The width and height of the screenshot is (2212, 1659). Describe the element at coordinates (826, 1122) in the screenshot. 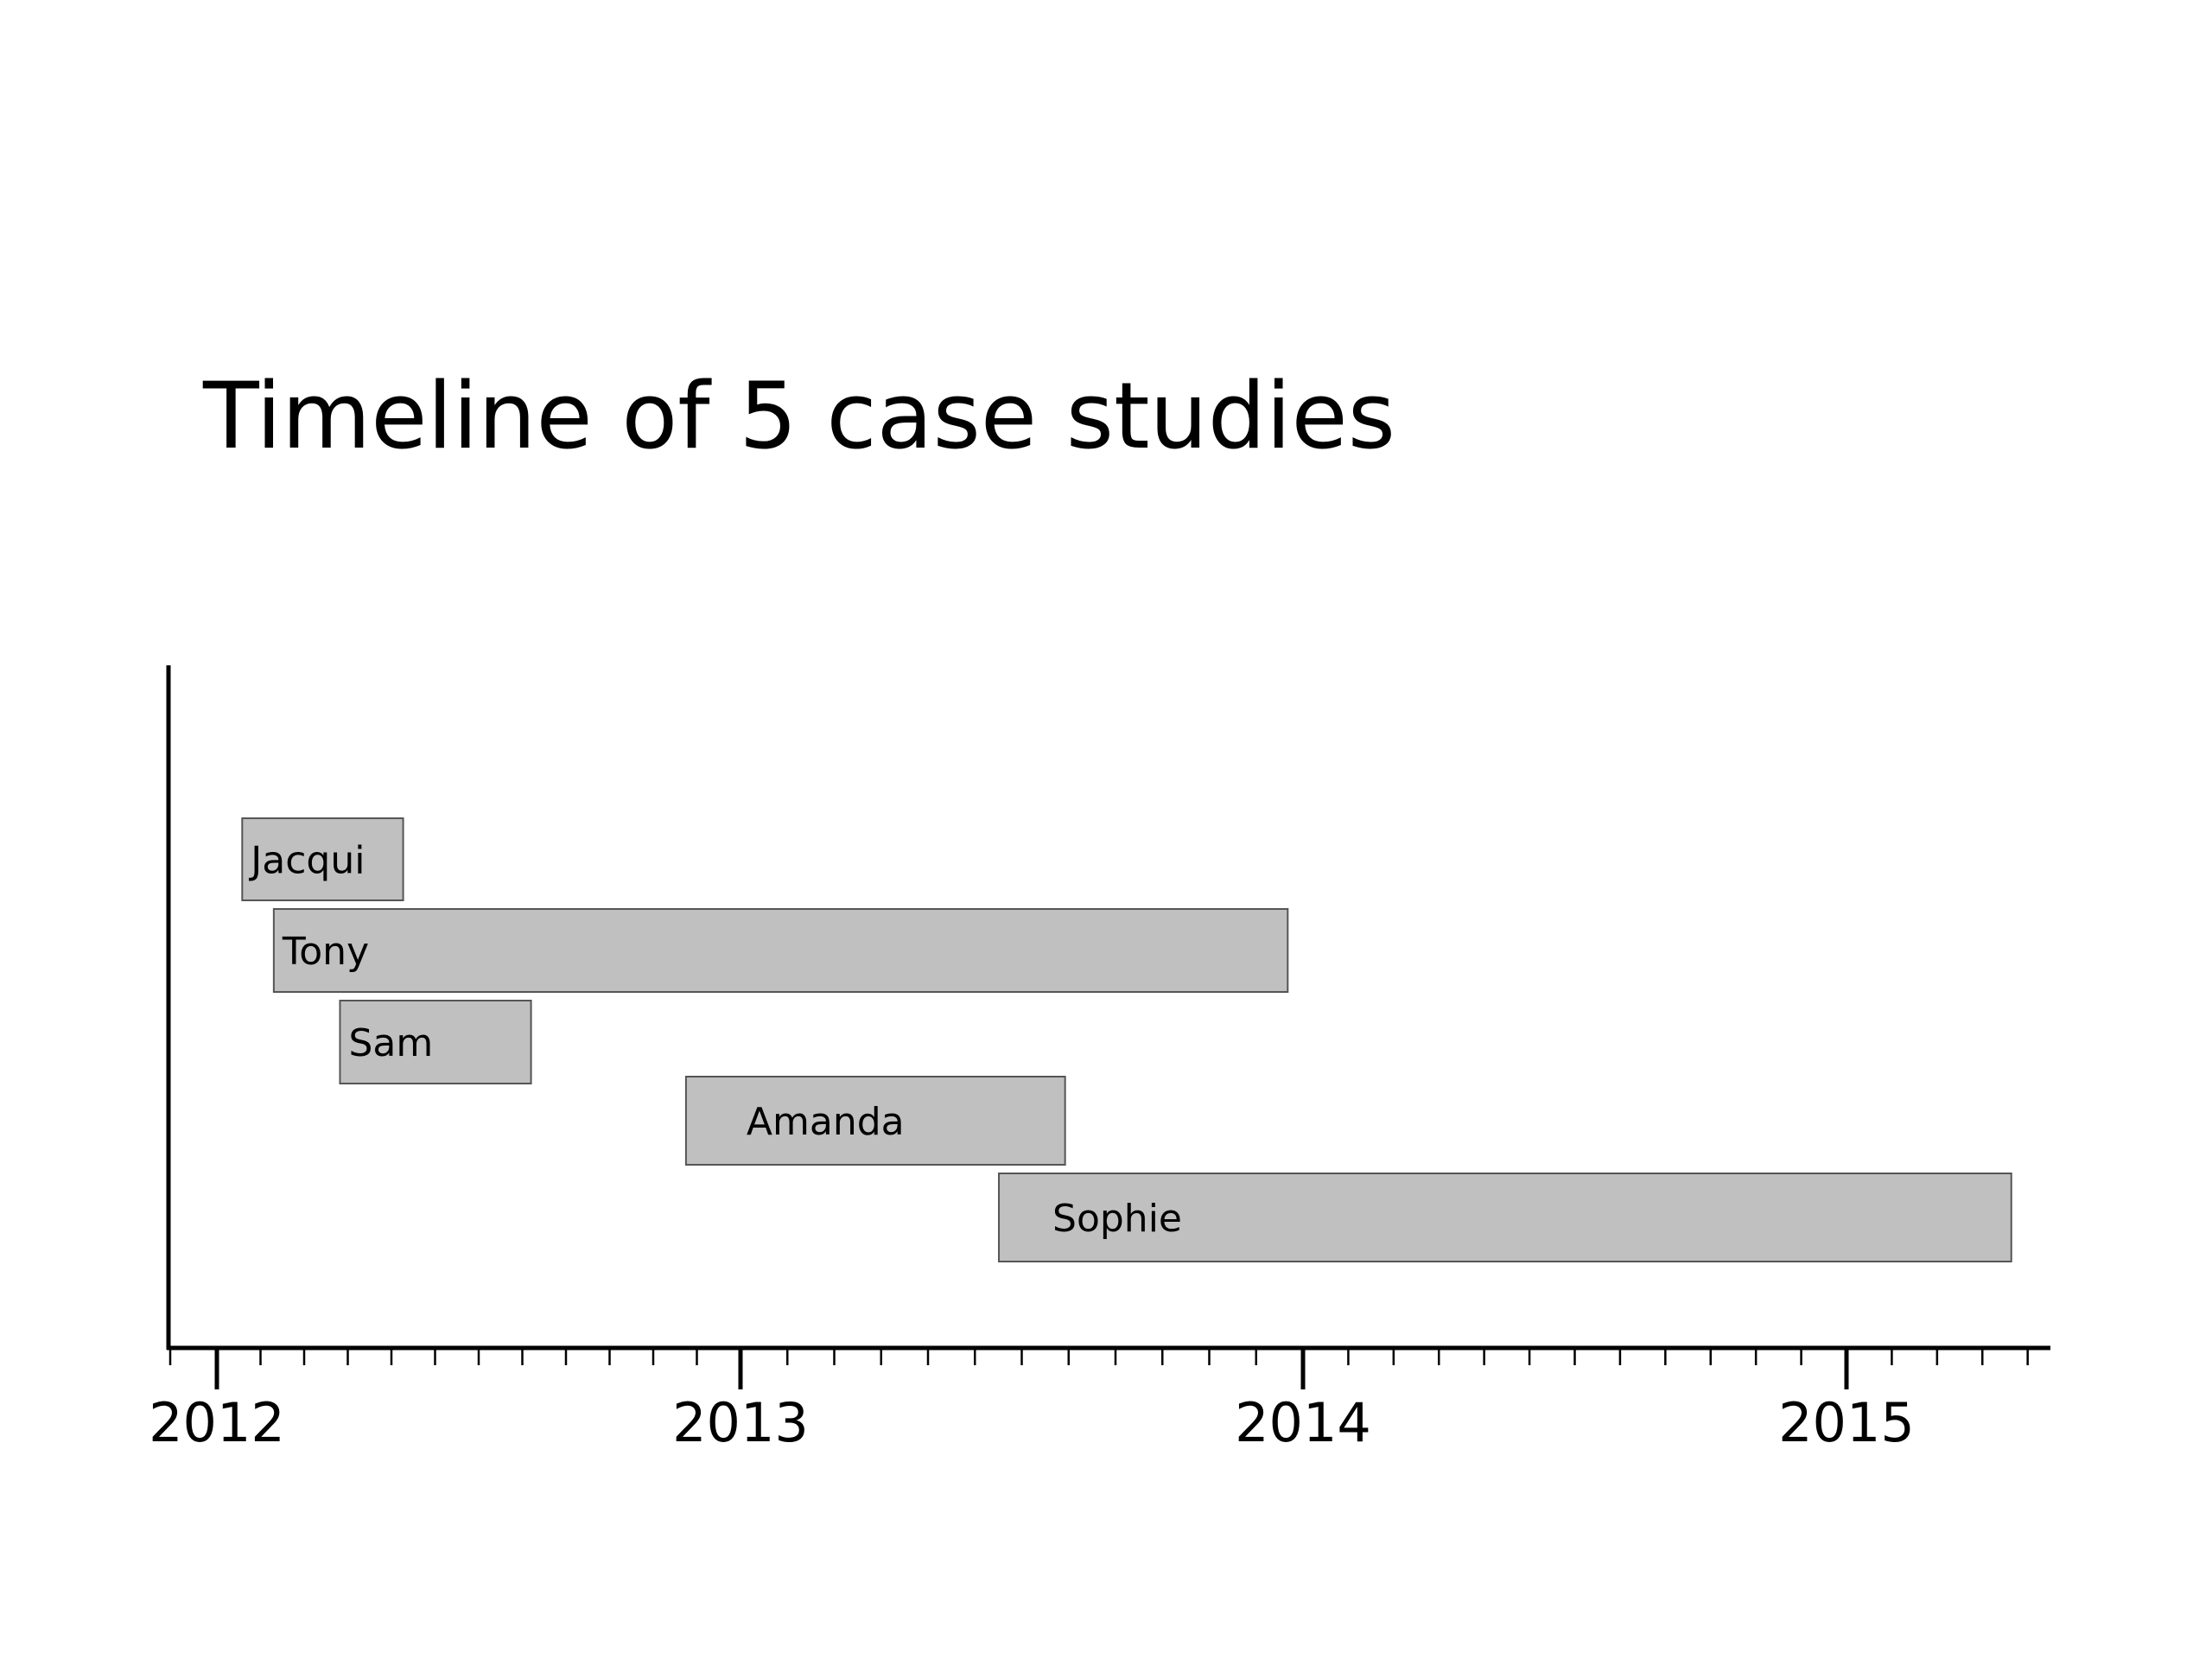

I see `bar-label: Amanda` at that location.